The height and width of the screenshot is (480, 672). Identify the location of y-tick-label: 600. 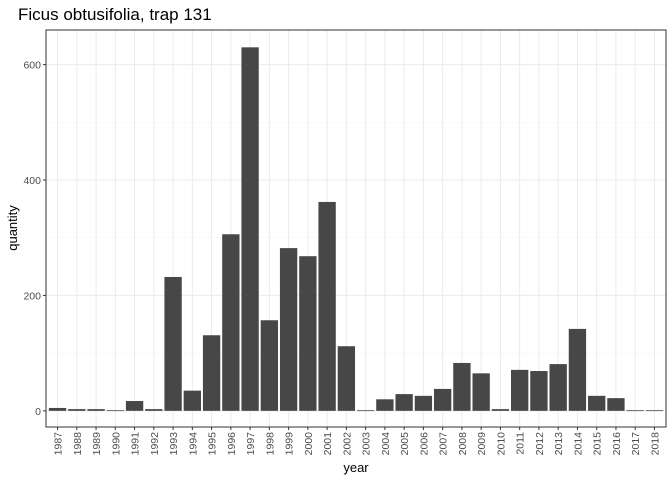
(32, 66).